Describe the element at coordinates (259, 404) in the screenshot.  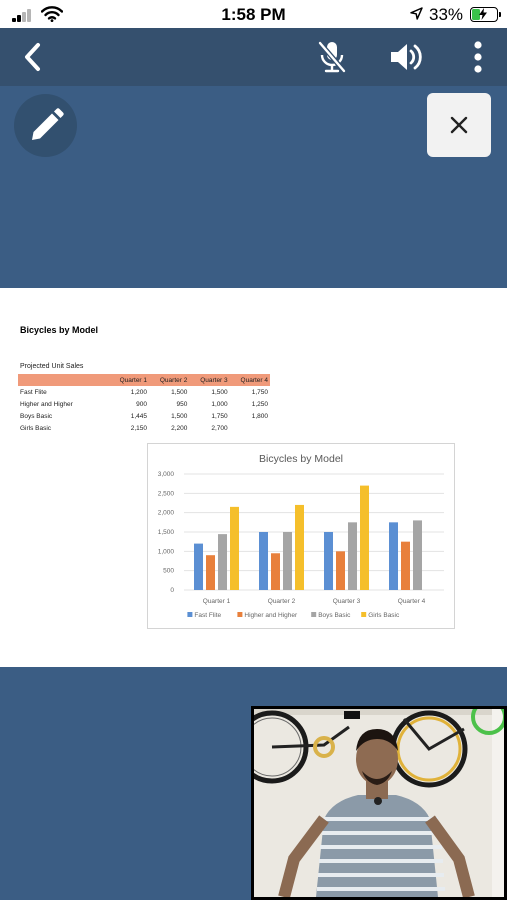
I see `table-cell: 1,250` at that location.